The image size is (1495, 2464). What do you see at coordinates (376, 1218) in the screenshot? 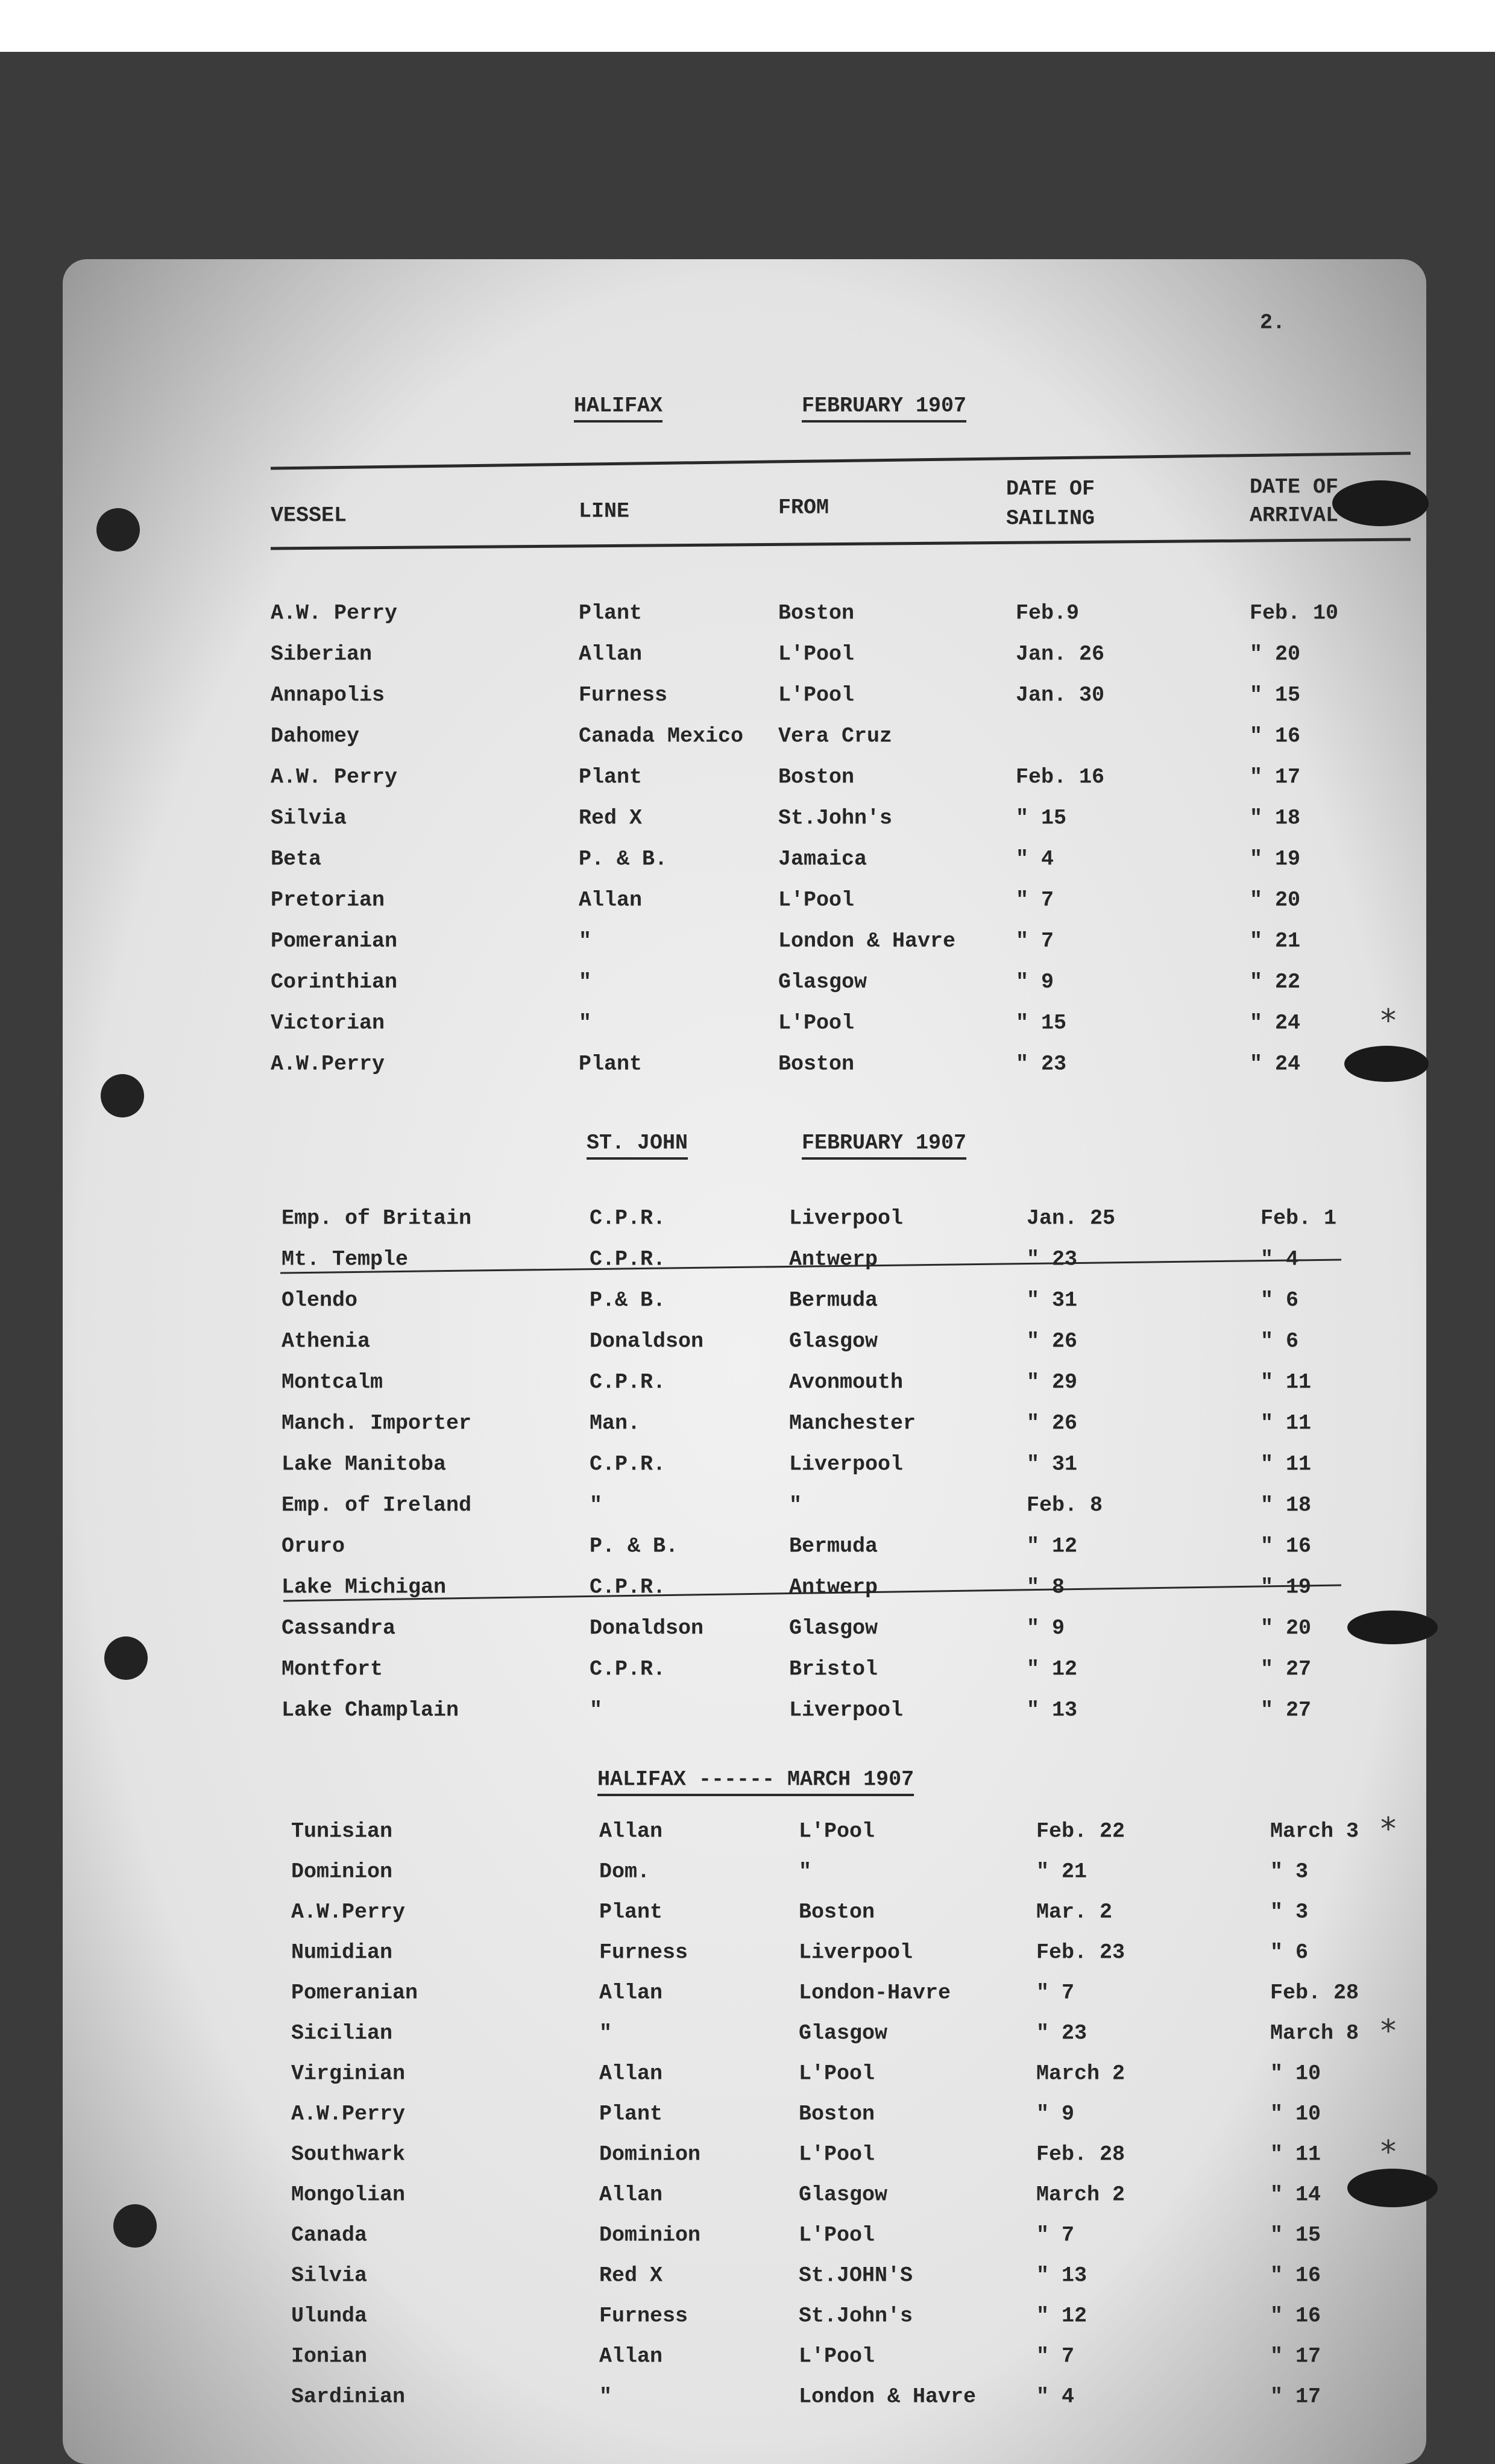
I see `cell-vessel: Emp. of Britain` at bounding box center [376, 1218].